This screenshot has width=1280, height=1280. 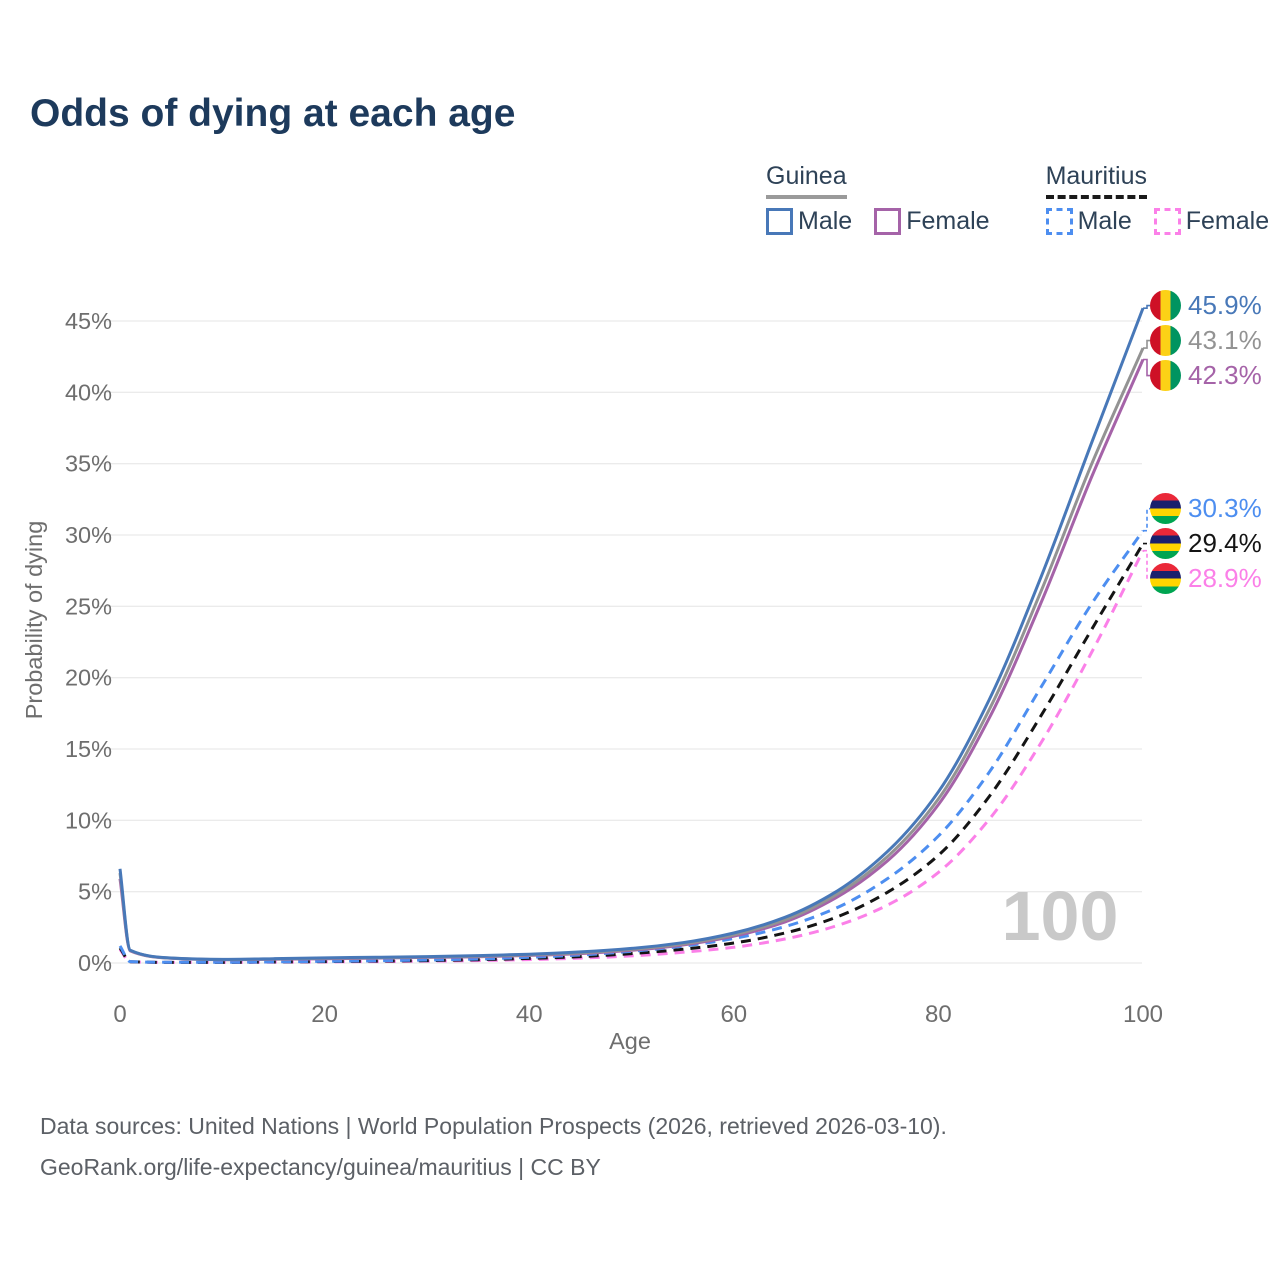 I want to click on x-tick-label: 40, so click(x=529, y=1014).